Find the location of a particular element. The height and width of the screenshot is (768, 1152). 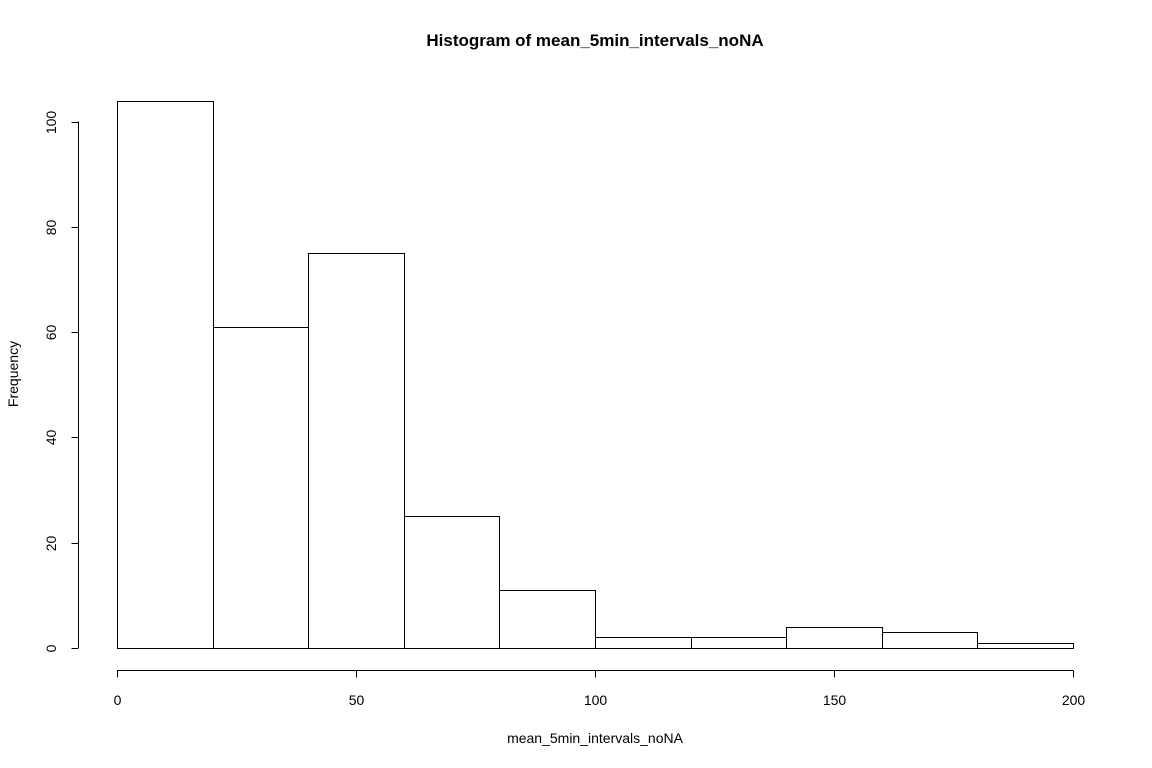

y-tick-label-5: 100 is located at coordinates (51, 123).